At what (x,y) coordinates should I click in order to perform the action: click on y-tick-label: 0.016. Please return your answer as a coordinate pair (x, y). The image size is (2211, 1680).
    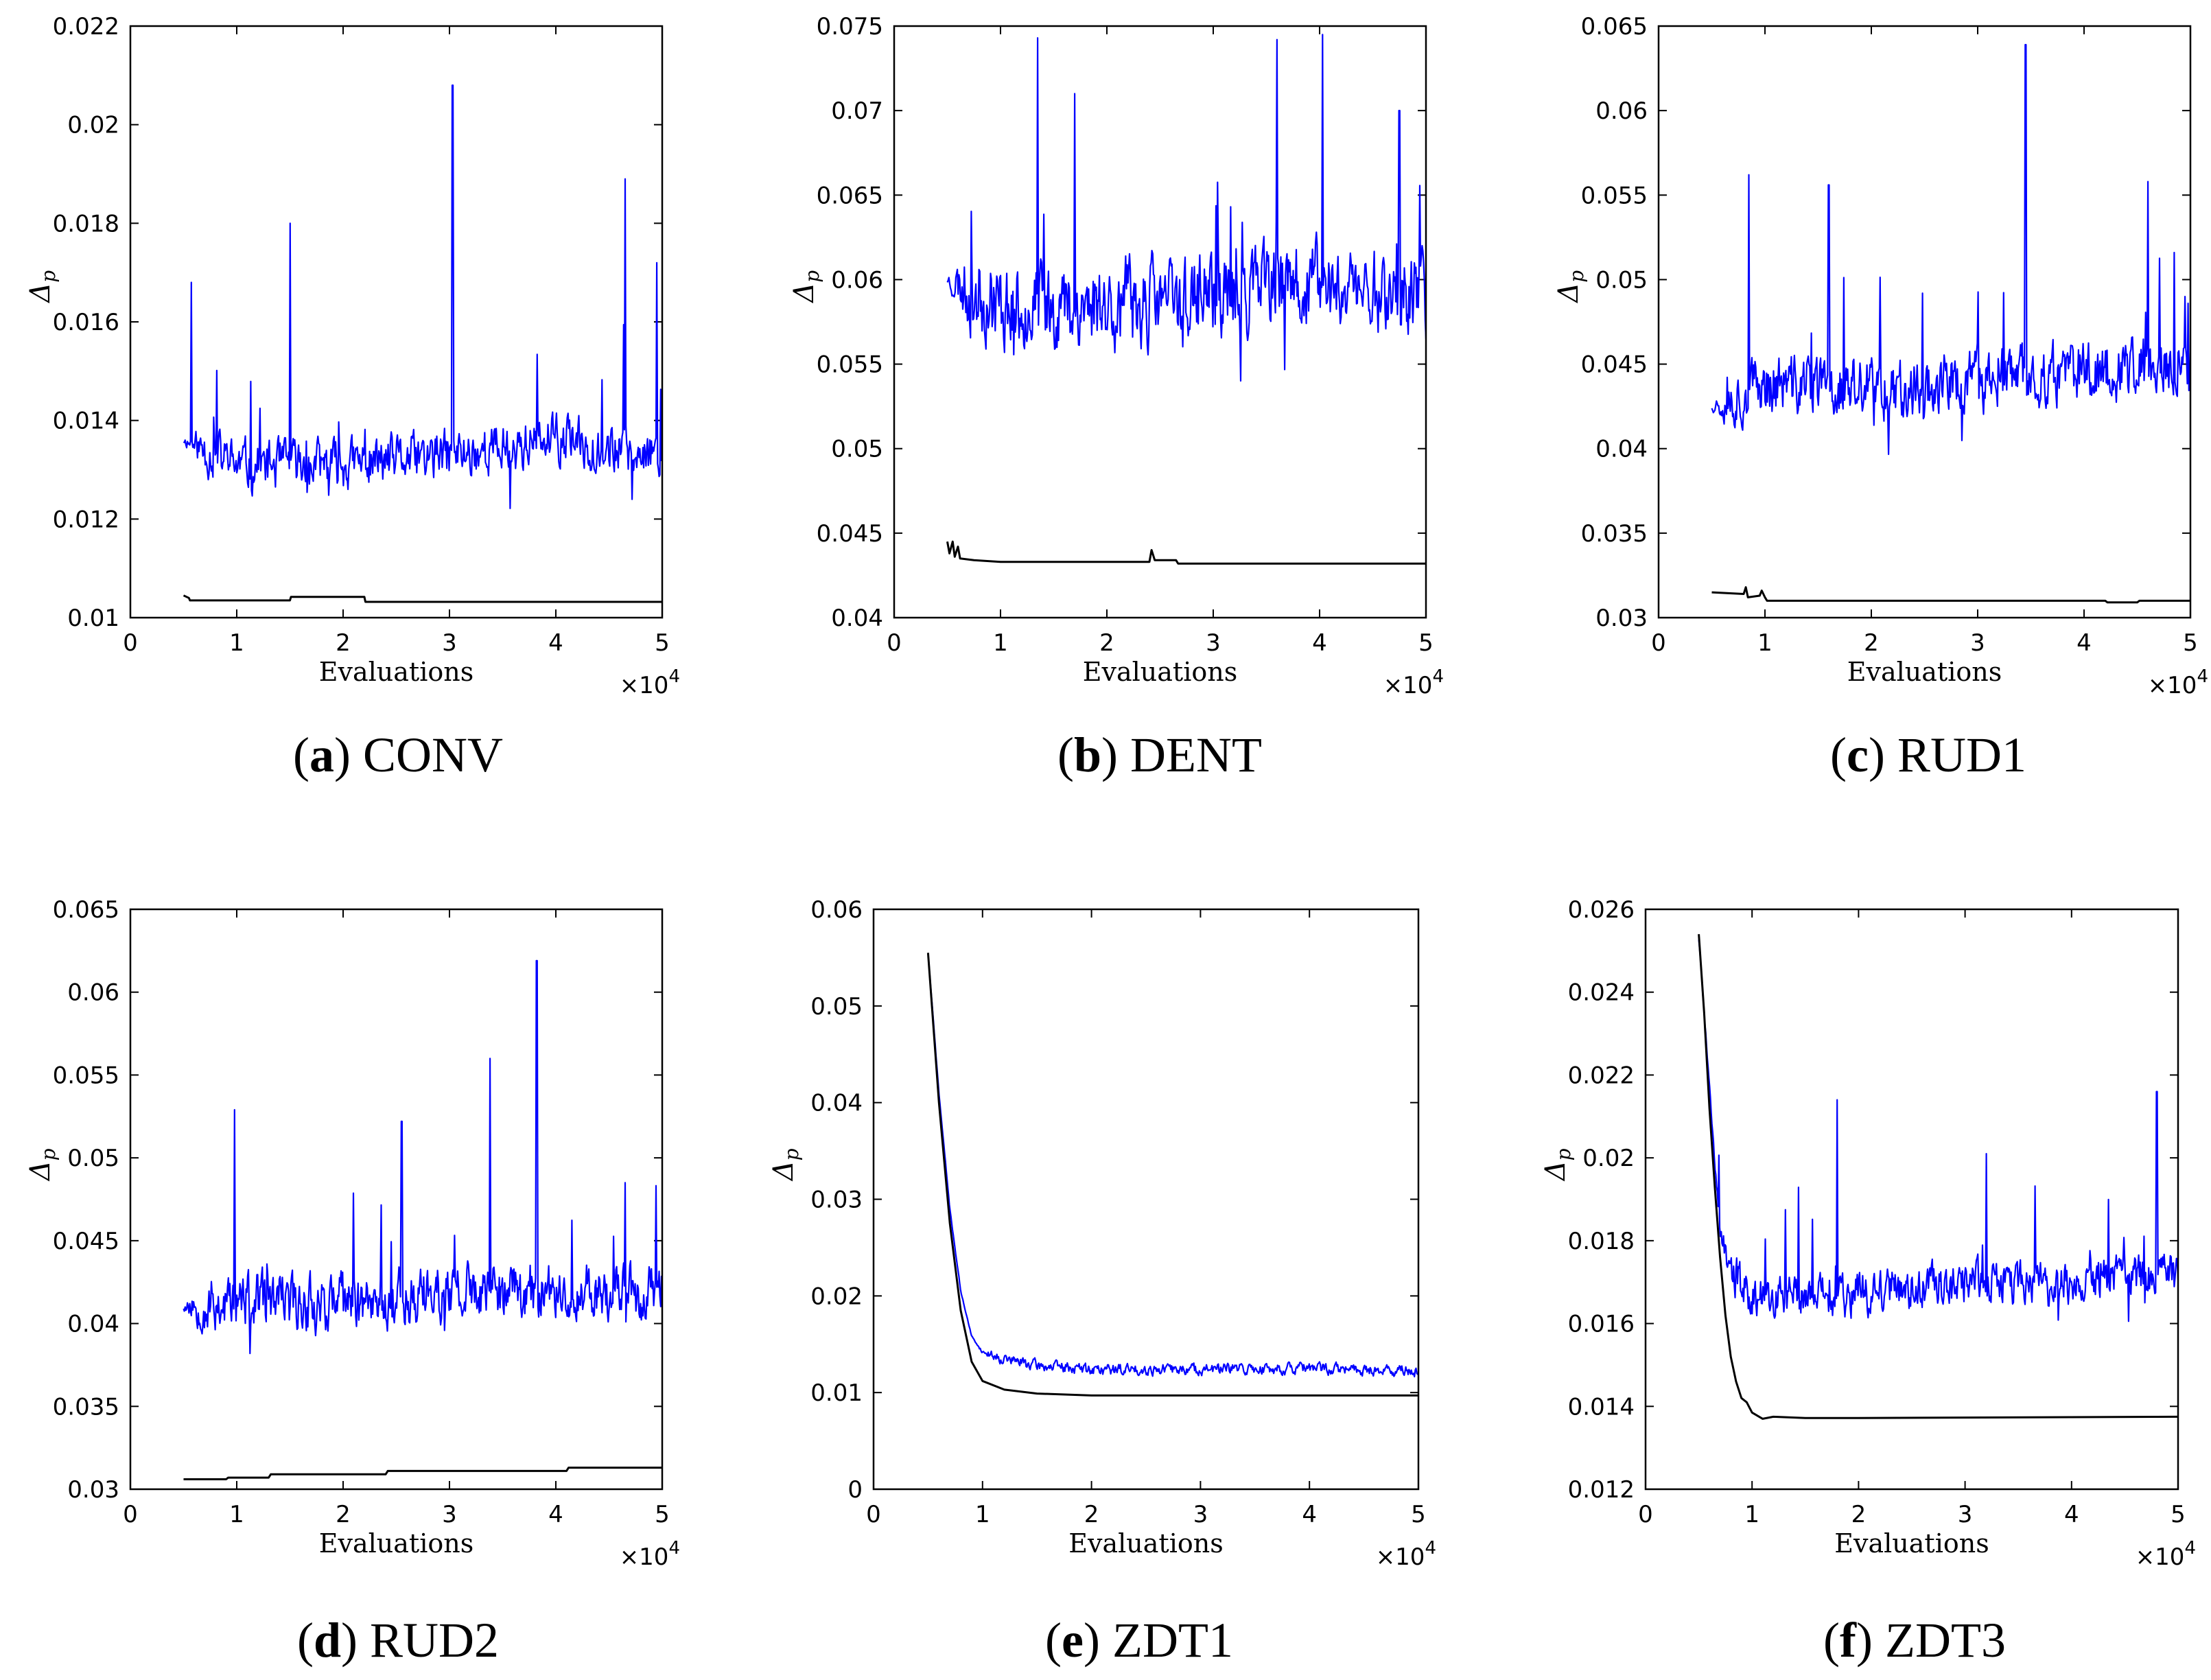
    Looking at the image, I should click on (1601, 1324).